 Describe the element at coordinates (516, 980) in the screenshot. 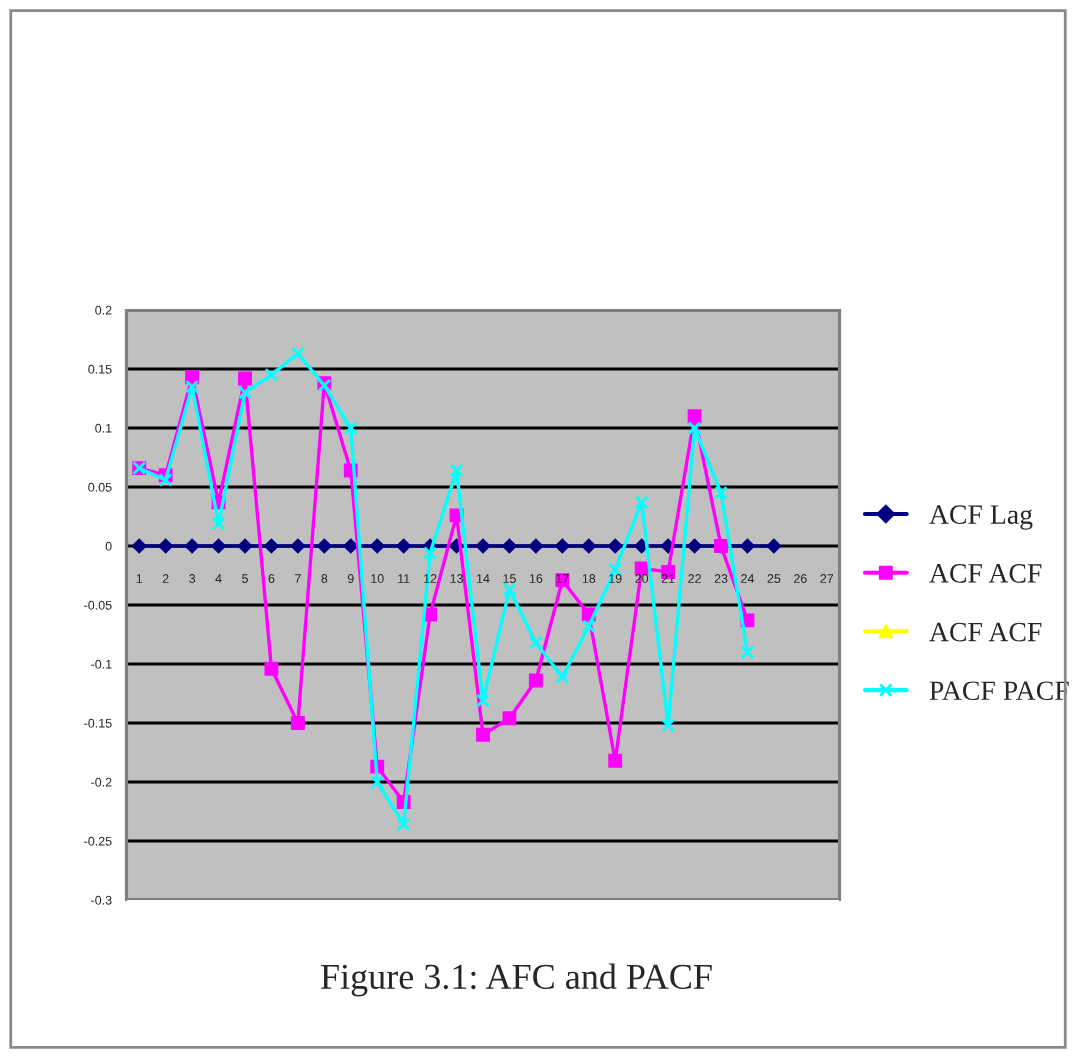

I see `caption: Figure 3.1: AFC and PACF` at that location.